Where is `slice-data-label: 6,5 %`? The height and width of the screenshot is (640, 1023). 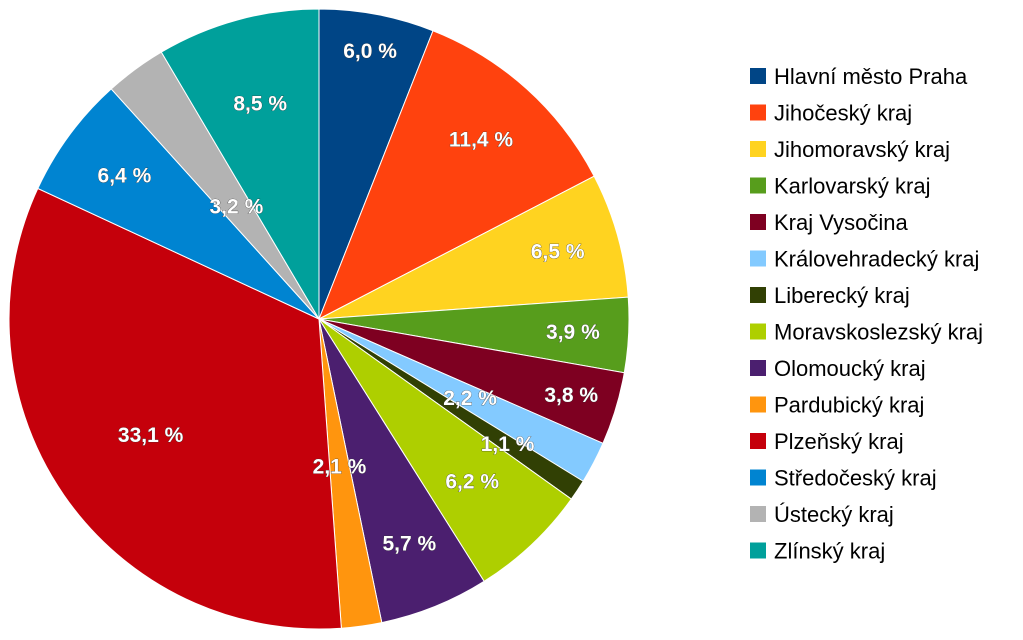 slice-data-label: 6,5 % is located at coordinates (558, 252).